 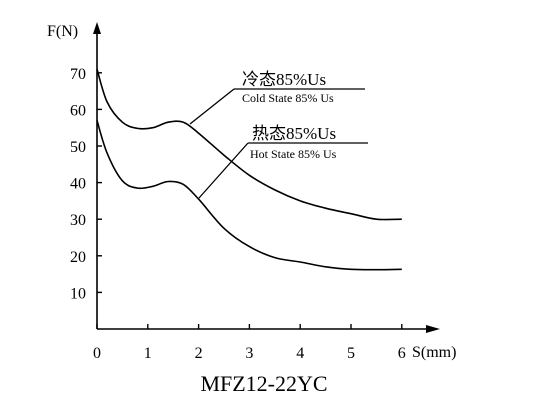 I want to click on x-tick-label: 5, so click(x=351, y=353).